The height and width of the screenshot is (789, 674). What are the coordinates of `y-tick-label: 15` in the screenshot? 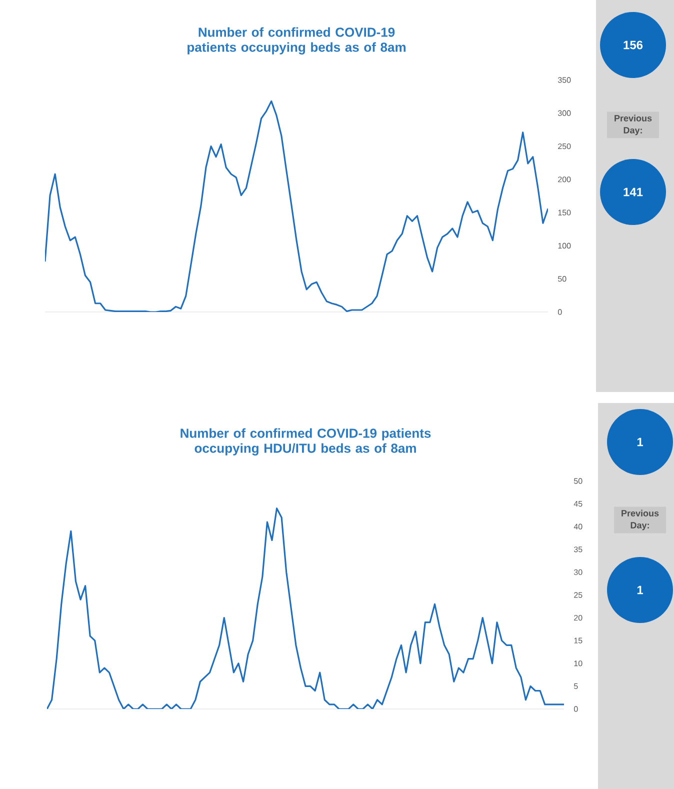 It's located at (578, 641).